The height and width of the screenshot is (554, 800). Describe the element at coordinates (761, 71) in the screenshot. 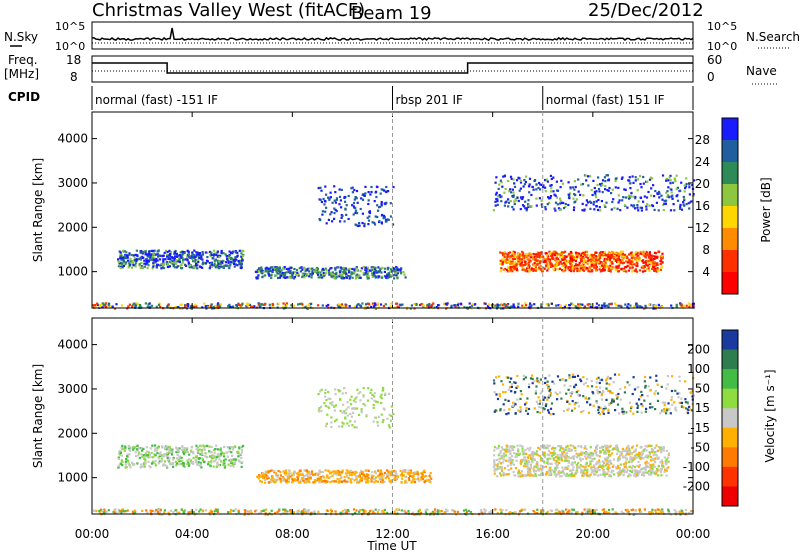

I see `nave-label: Nave` at that location.